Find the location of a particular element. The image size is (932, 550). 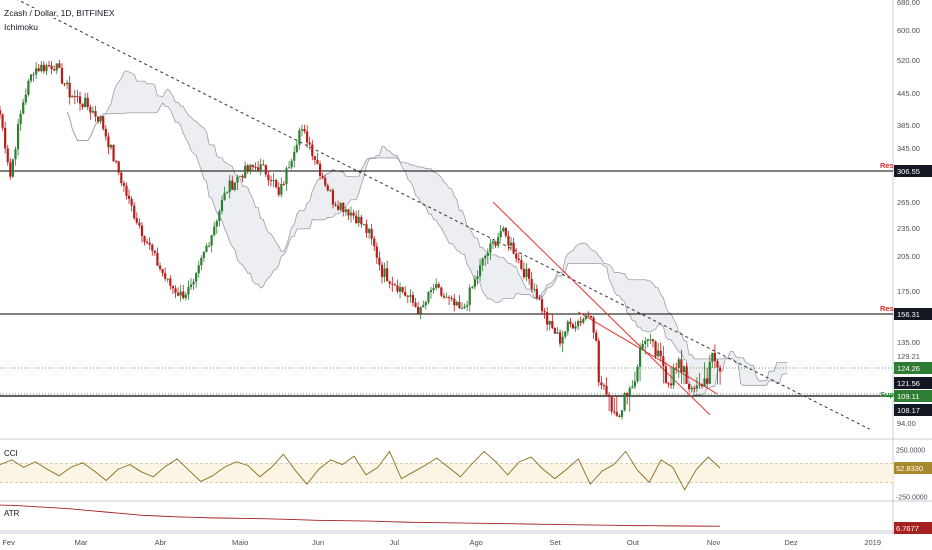

time-axis-label: Mar is located at coordinates (81, 542).